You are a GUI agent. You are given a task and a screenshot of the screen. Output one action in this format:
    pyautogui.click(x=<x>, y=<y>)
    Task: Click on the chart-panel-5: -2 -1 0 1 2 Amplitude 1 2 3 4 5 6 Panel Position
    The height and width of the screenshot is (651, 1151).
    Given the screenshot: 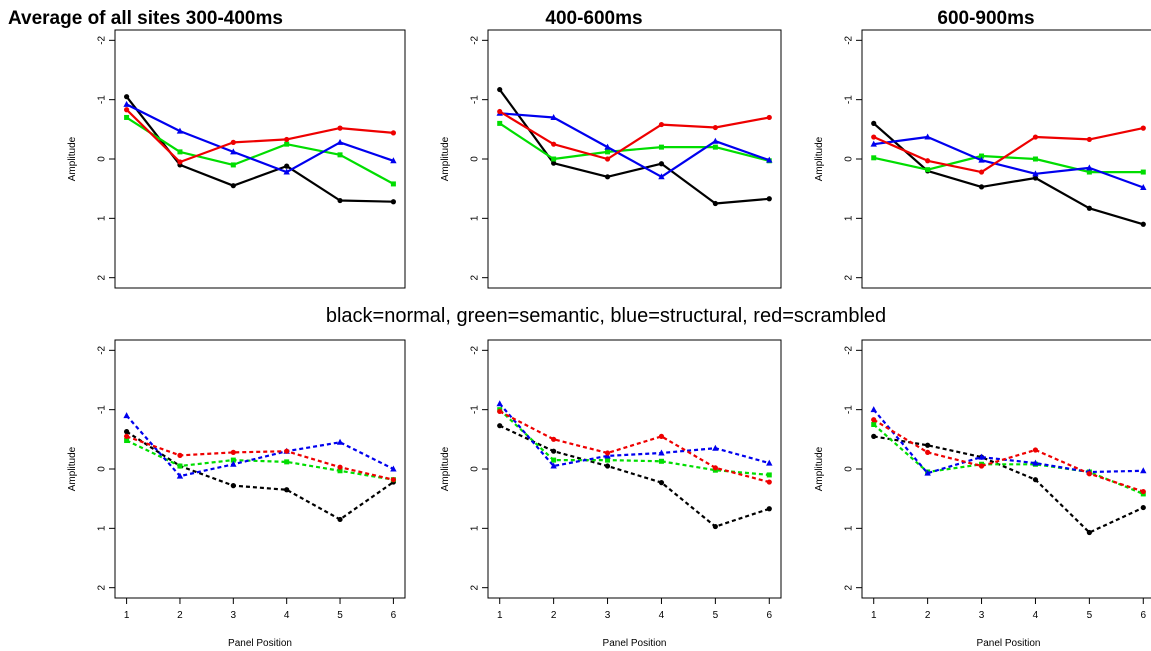 What is the action you would take?
    pyautogui.click(x=611, y=494)
    